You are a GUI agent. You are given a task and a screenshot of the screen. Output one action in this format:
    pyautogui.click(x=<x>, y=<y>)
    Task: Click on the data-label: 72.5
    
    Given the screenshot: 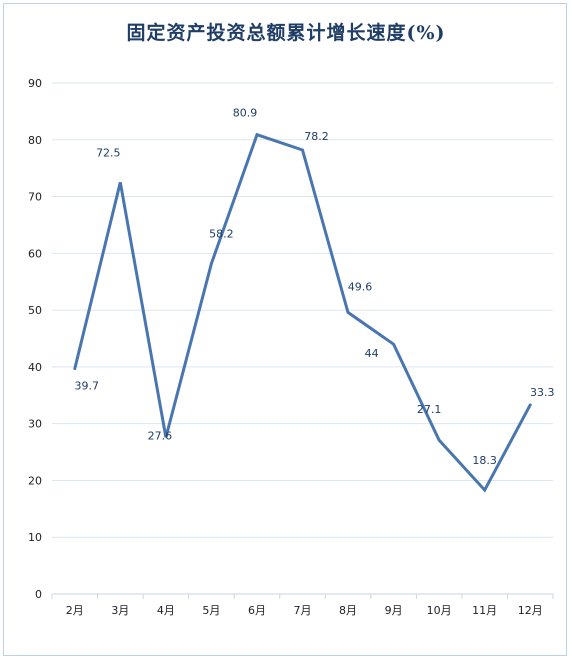 What is the action you would take?
    pyautogui.click(x=108, y=152)
    